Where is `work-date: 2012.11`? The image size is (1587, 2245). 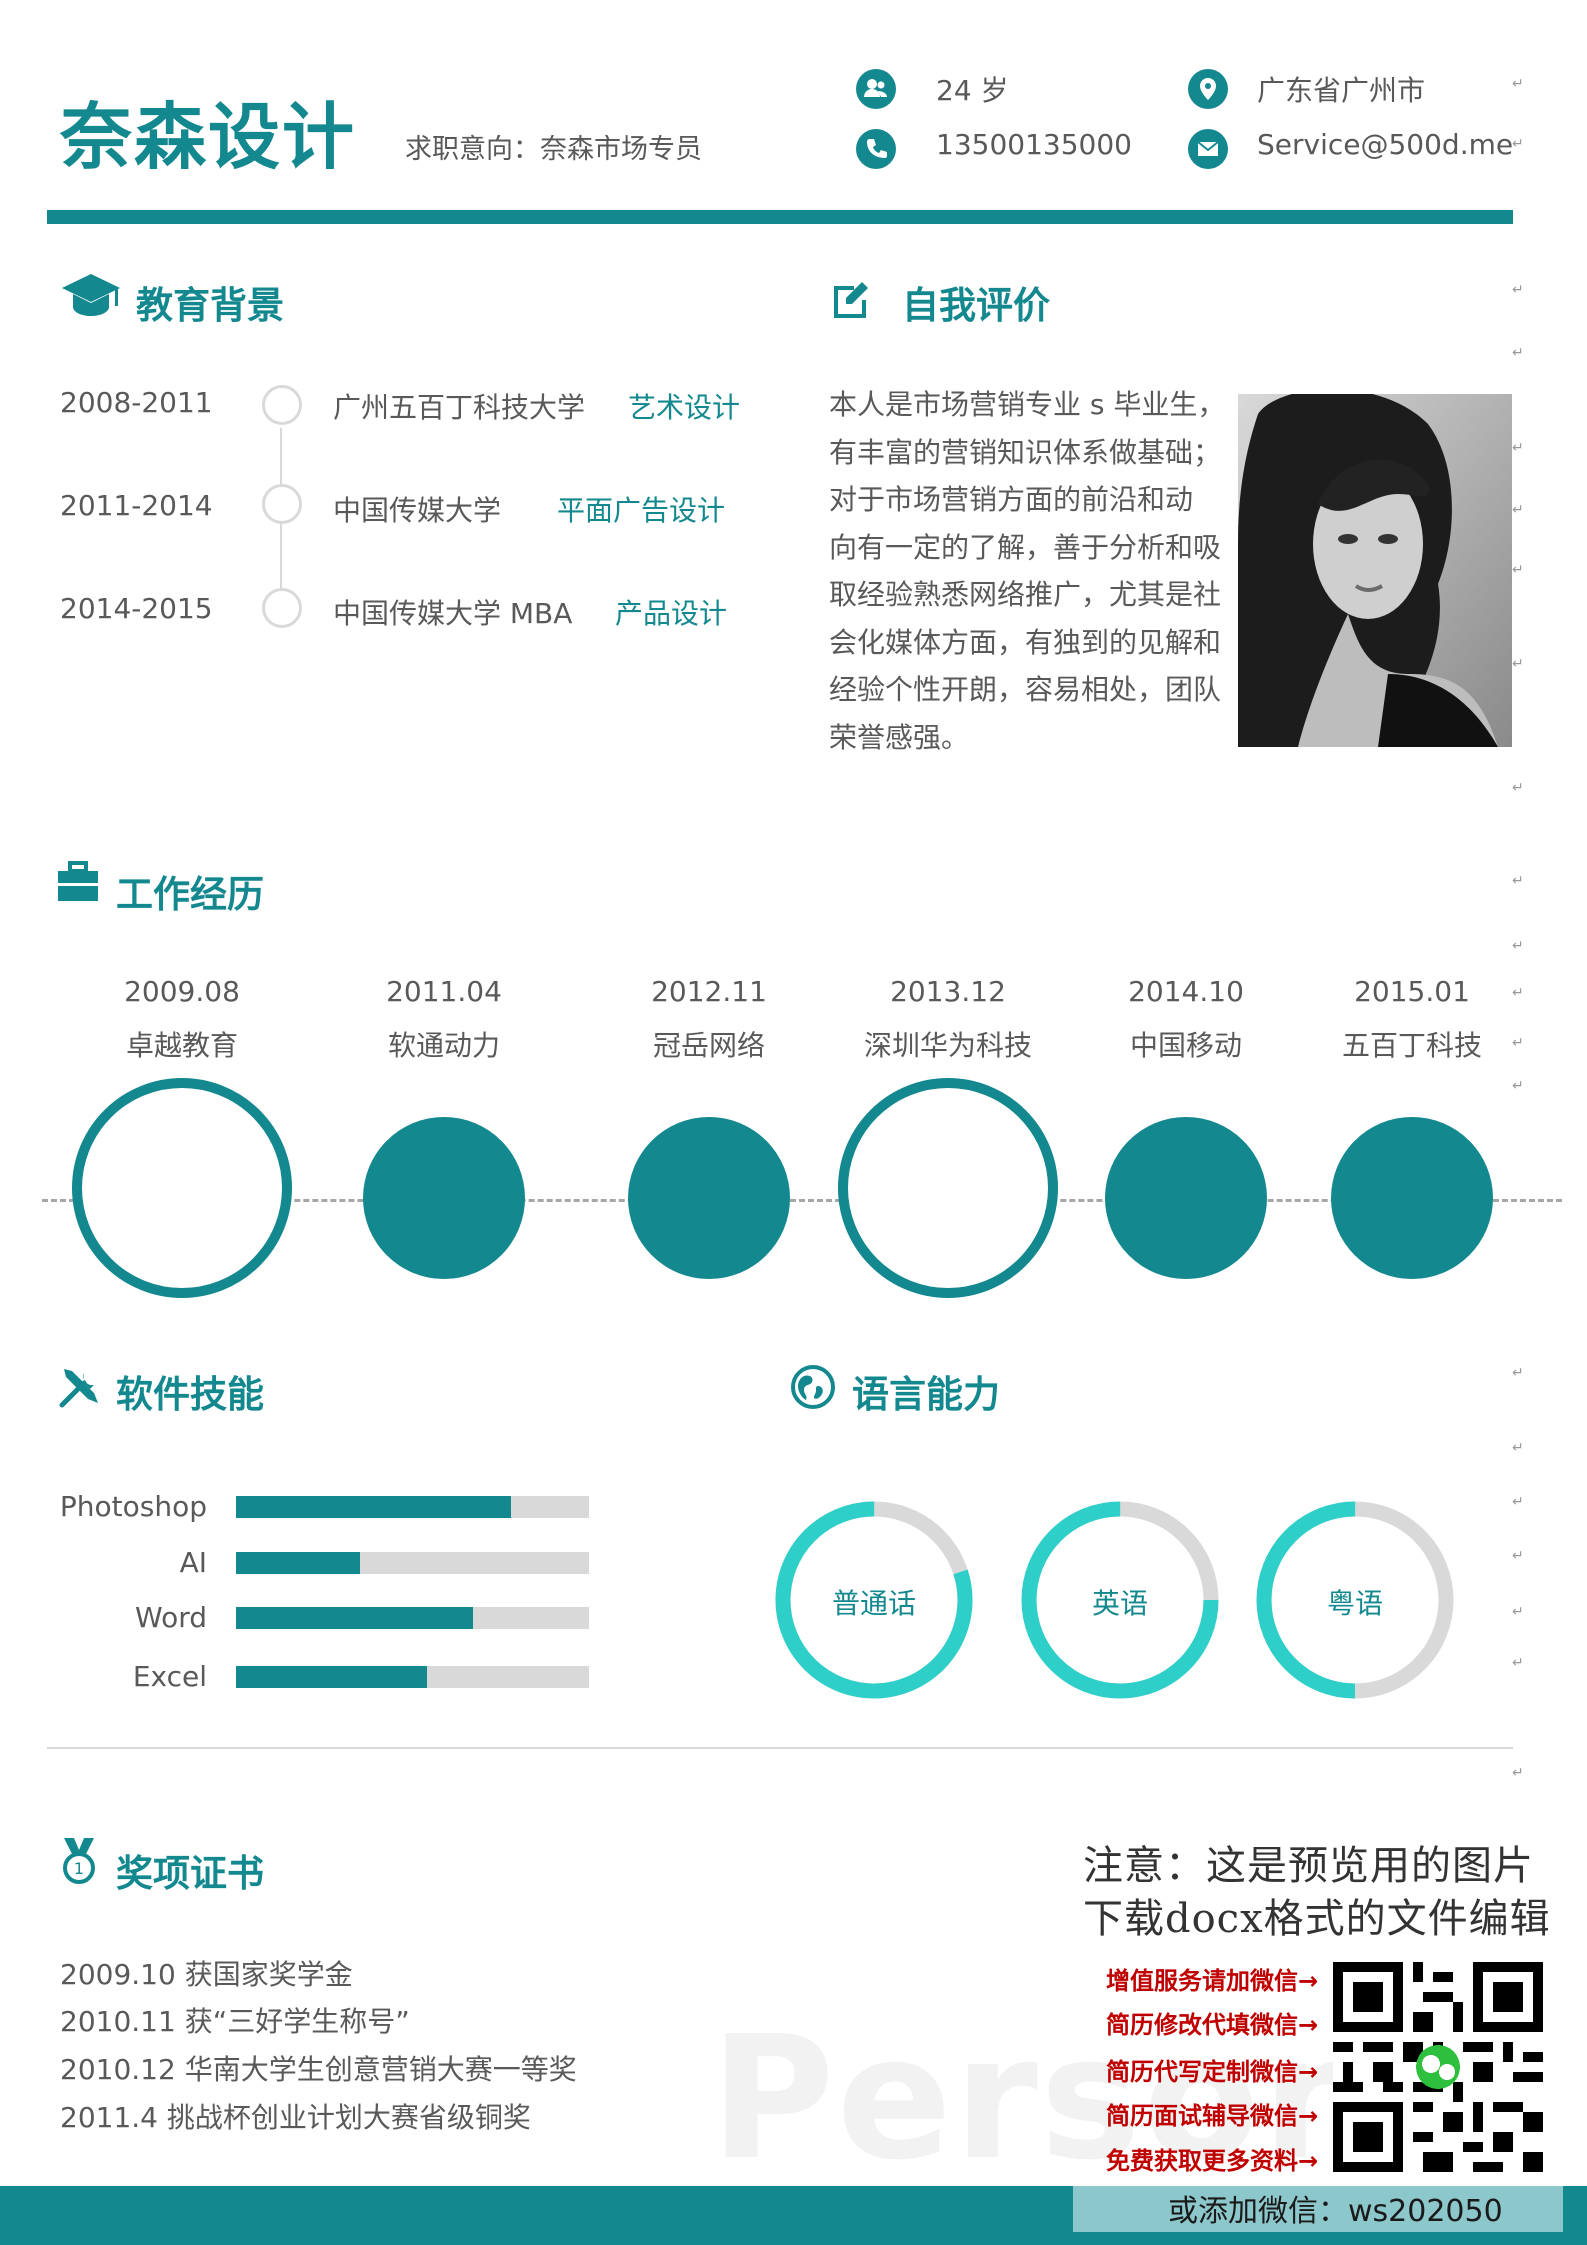
work-date: 2012.11 is located at coordinates (709, 991).